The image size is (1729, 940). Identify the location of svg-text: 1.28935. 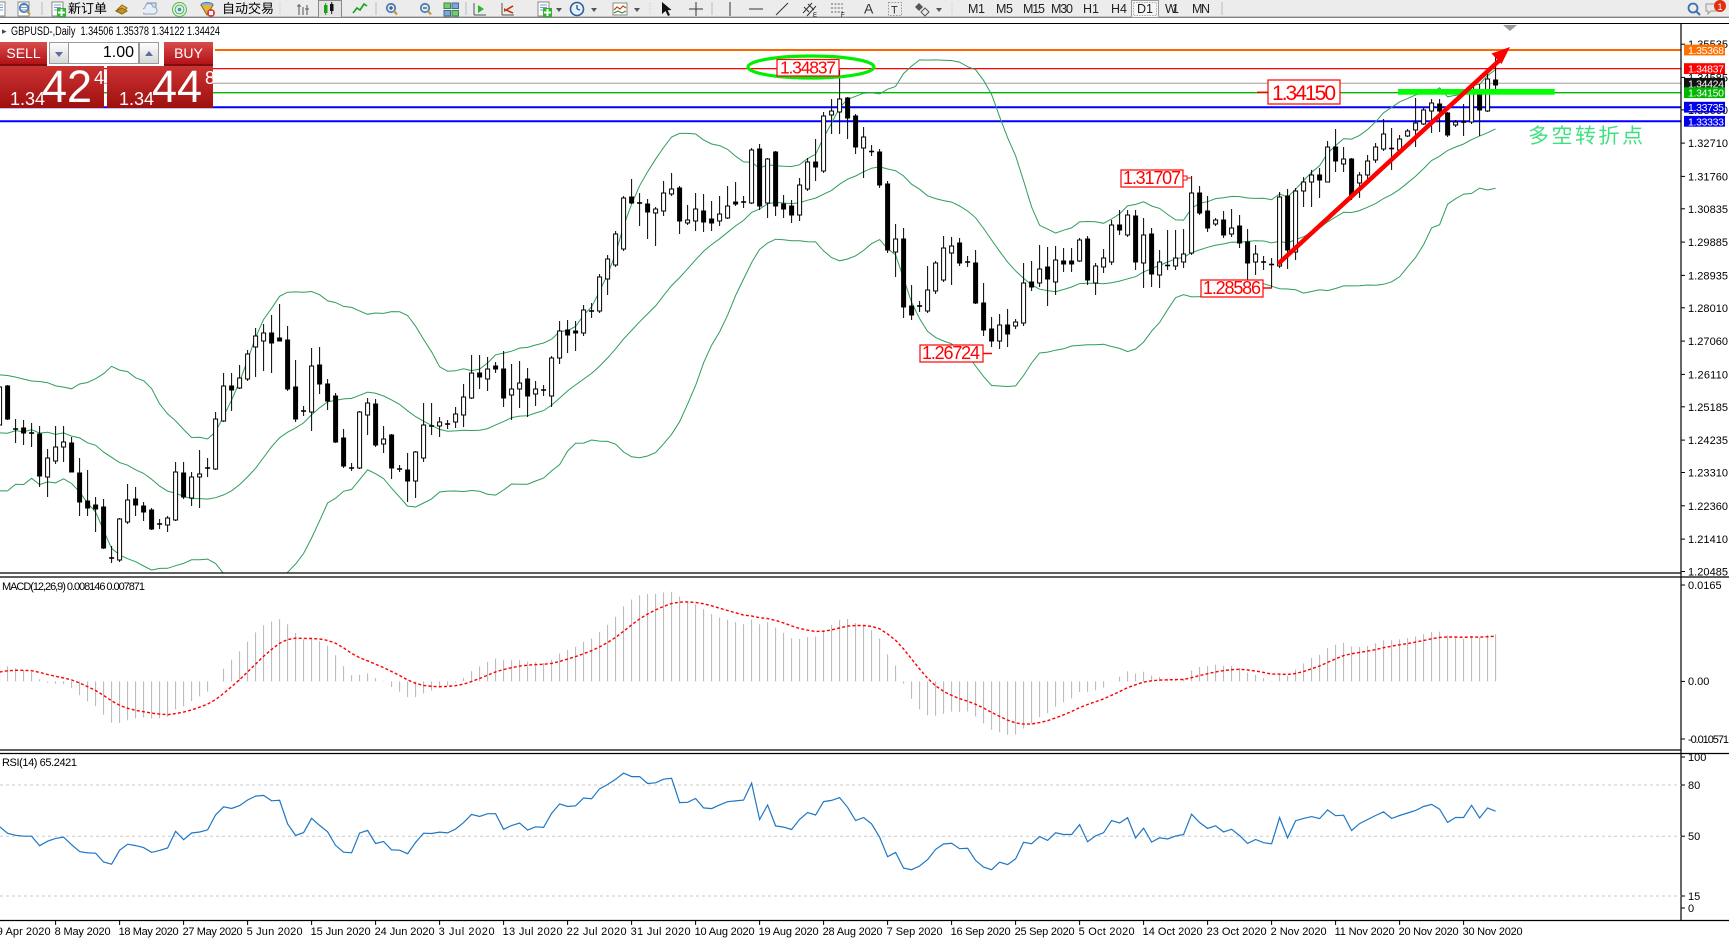
(1708, 276).